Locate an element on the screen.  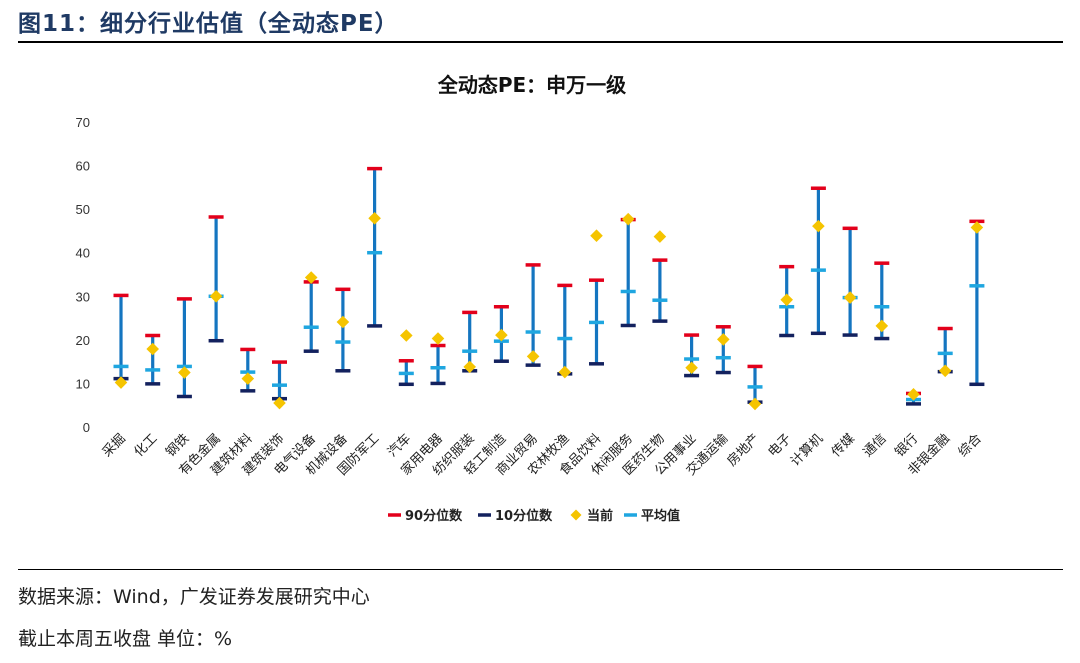
legend-label: 10分位数 is located at coordinates (524, 516).